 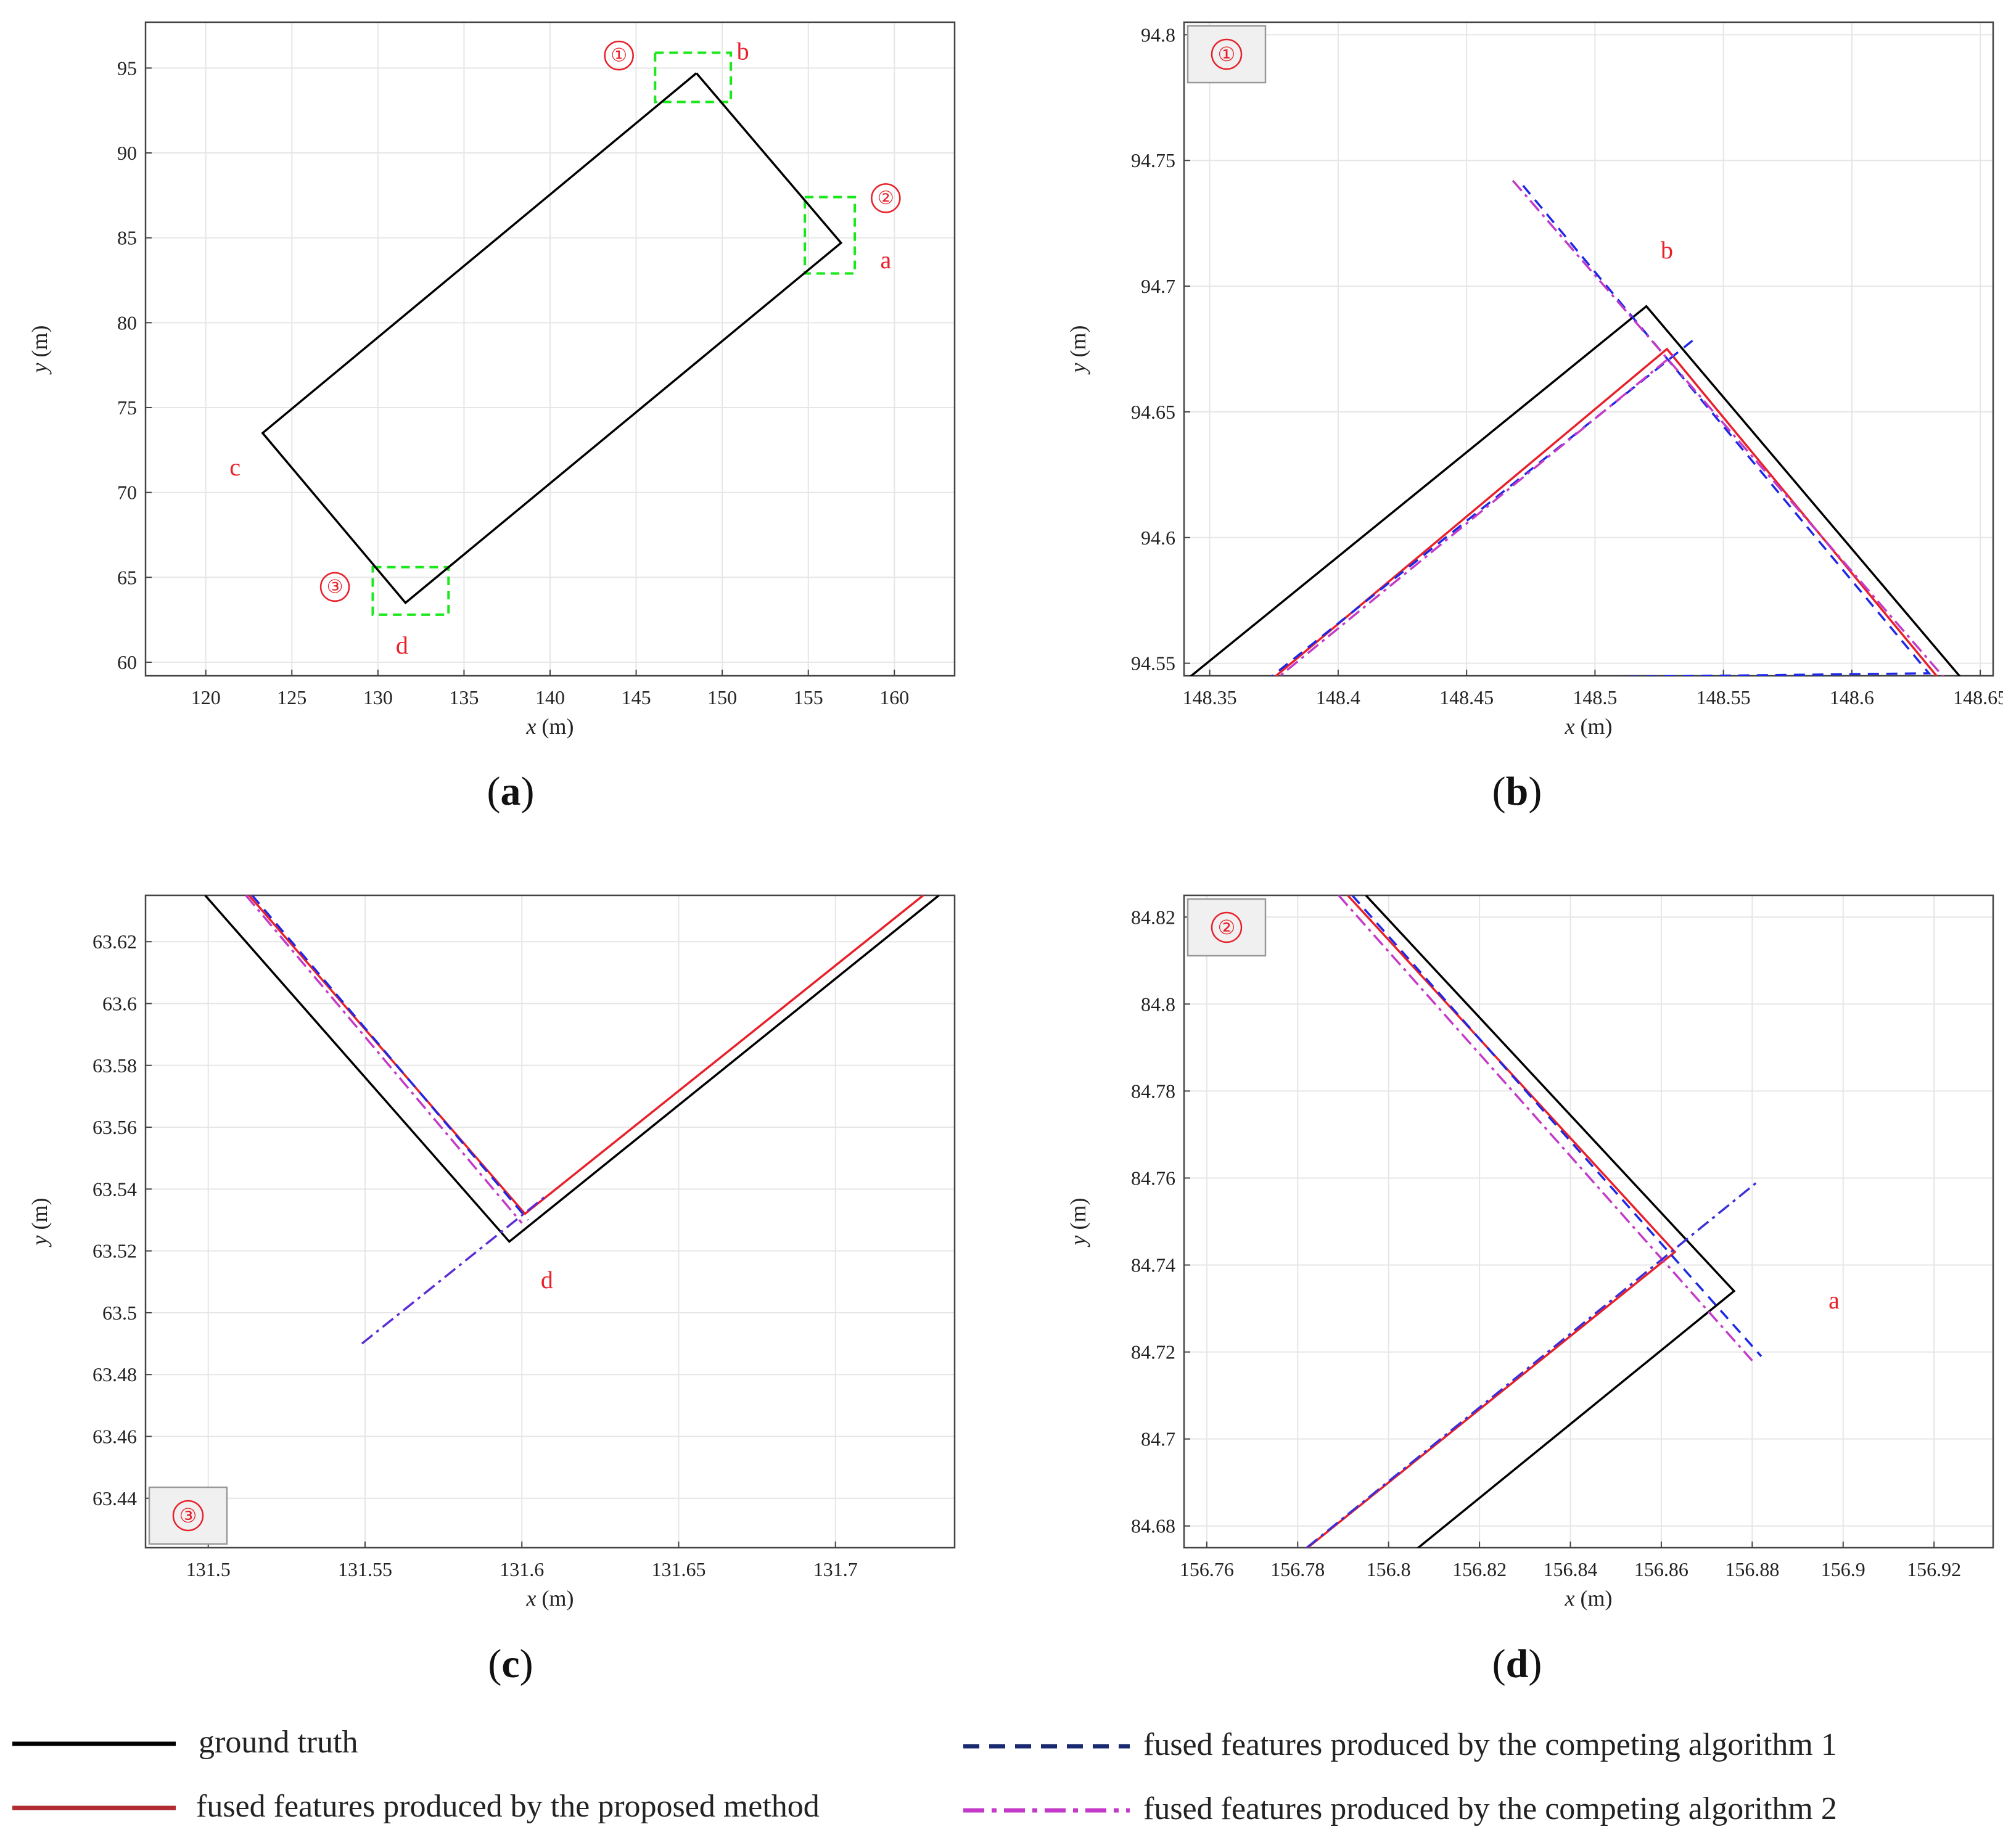 What do you see at coordinates (235, 467) in the screenshot?
I see `annotation-label: c` at bounding box center [235, 467].